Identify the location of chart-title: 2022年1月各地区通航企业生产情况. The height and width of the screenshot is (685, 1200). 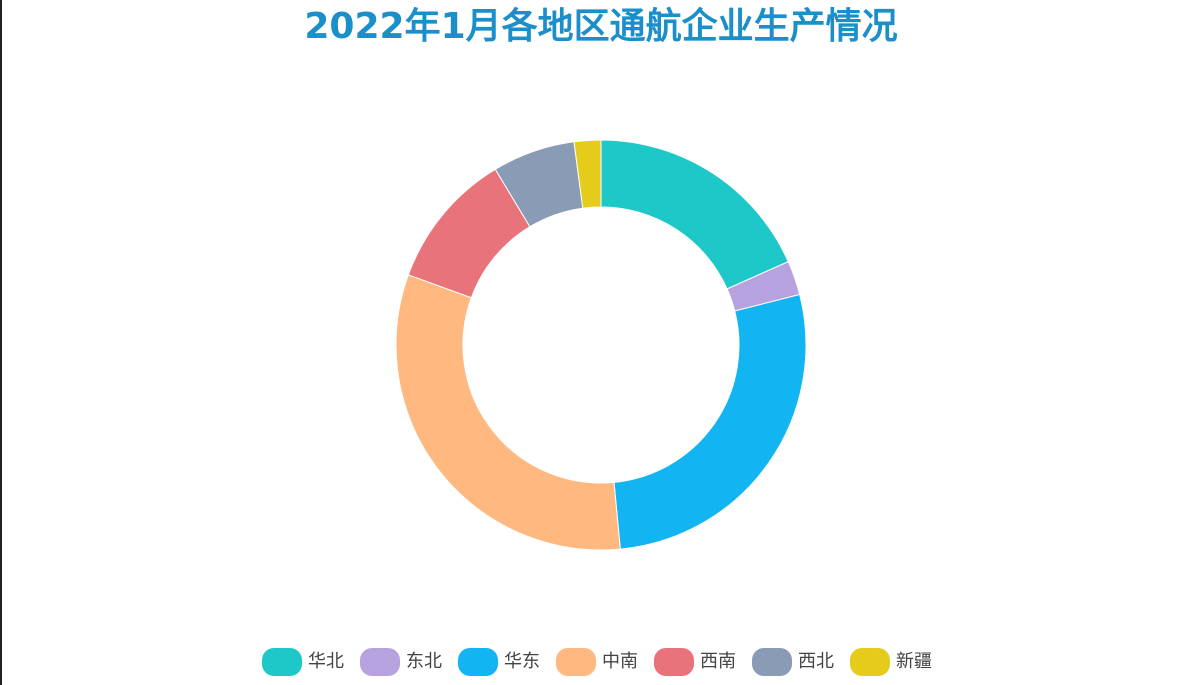
(600, 26).